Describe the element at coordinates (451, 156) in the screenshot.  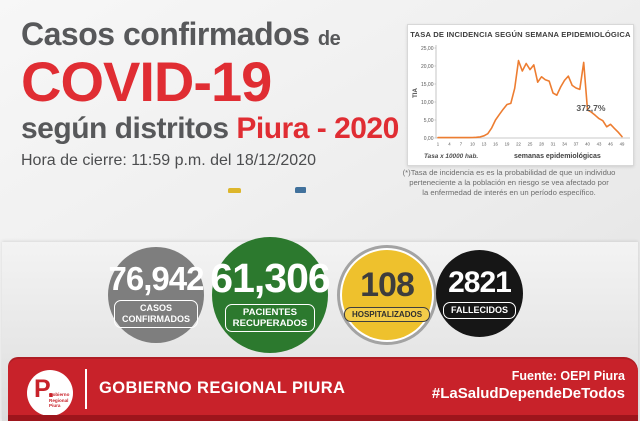
I see `chart-rate-note: Tasa x 10000 hab.` at that location.